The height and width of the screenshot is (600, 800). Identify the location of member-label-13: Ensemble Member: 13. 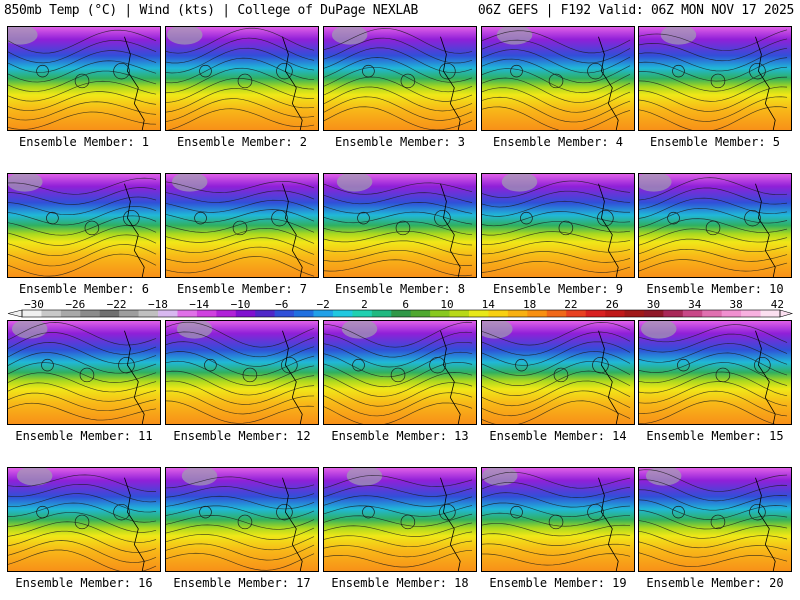
(400, 436).